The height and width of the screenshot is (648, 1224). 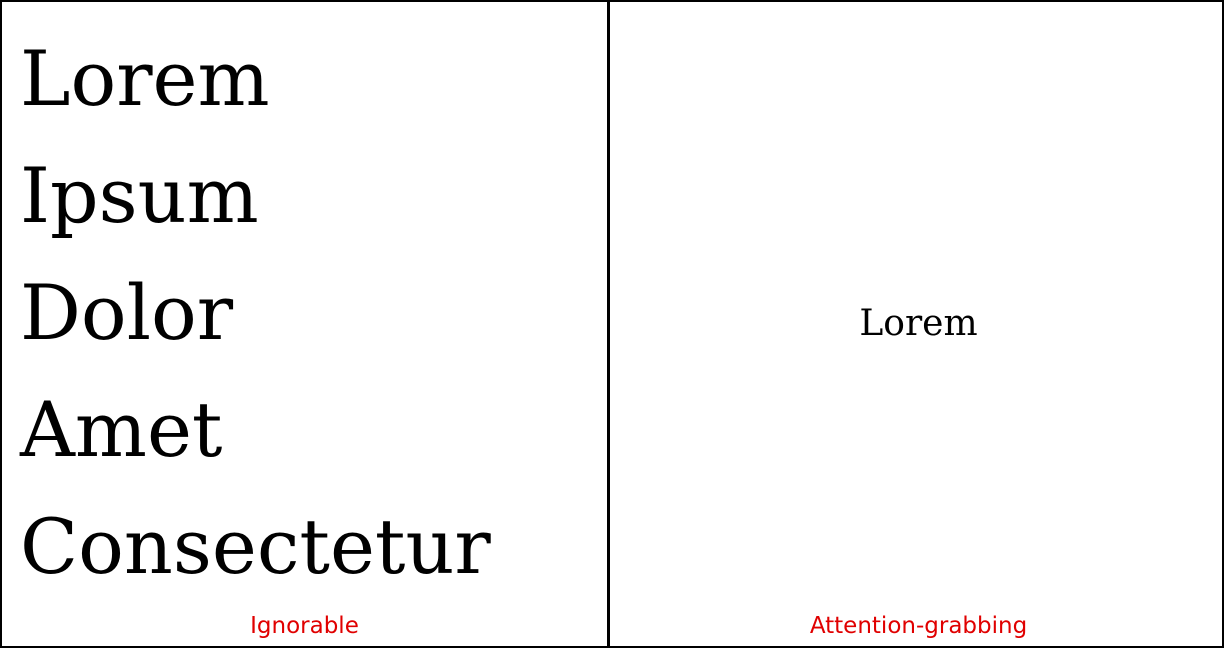 What do you see at coordinates (255, 546) in the screenshot?
I see `word-consectetur: Consectetur` at bounding box center [255, 546].